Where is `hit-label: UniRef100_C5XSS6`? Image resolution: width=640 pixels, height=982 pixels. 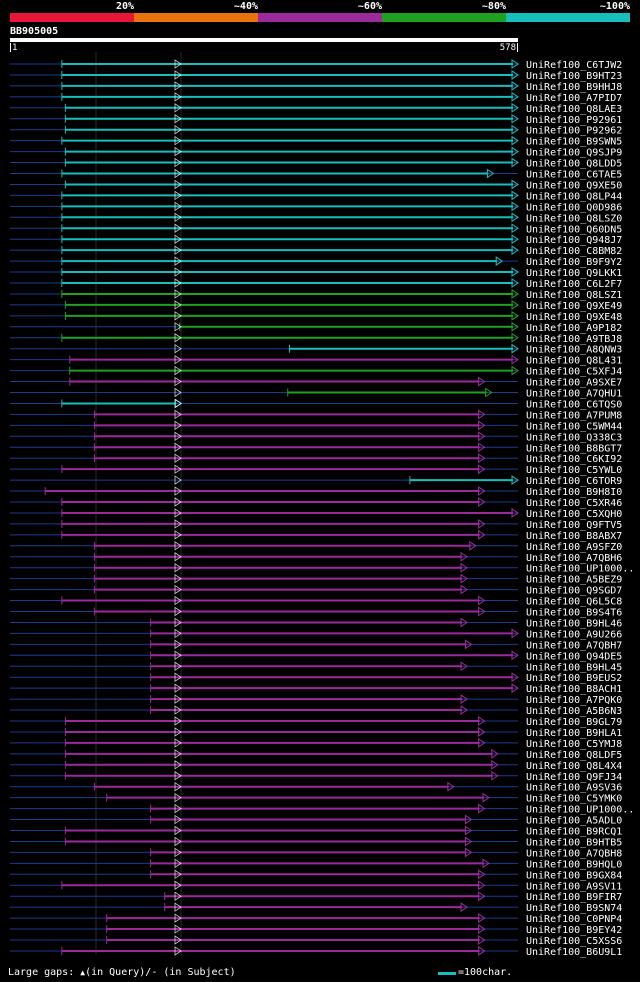
hit-label: UniRef100_C5XSS6 is located at coordinates (574, 941).